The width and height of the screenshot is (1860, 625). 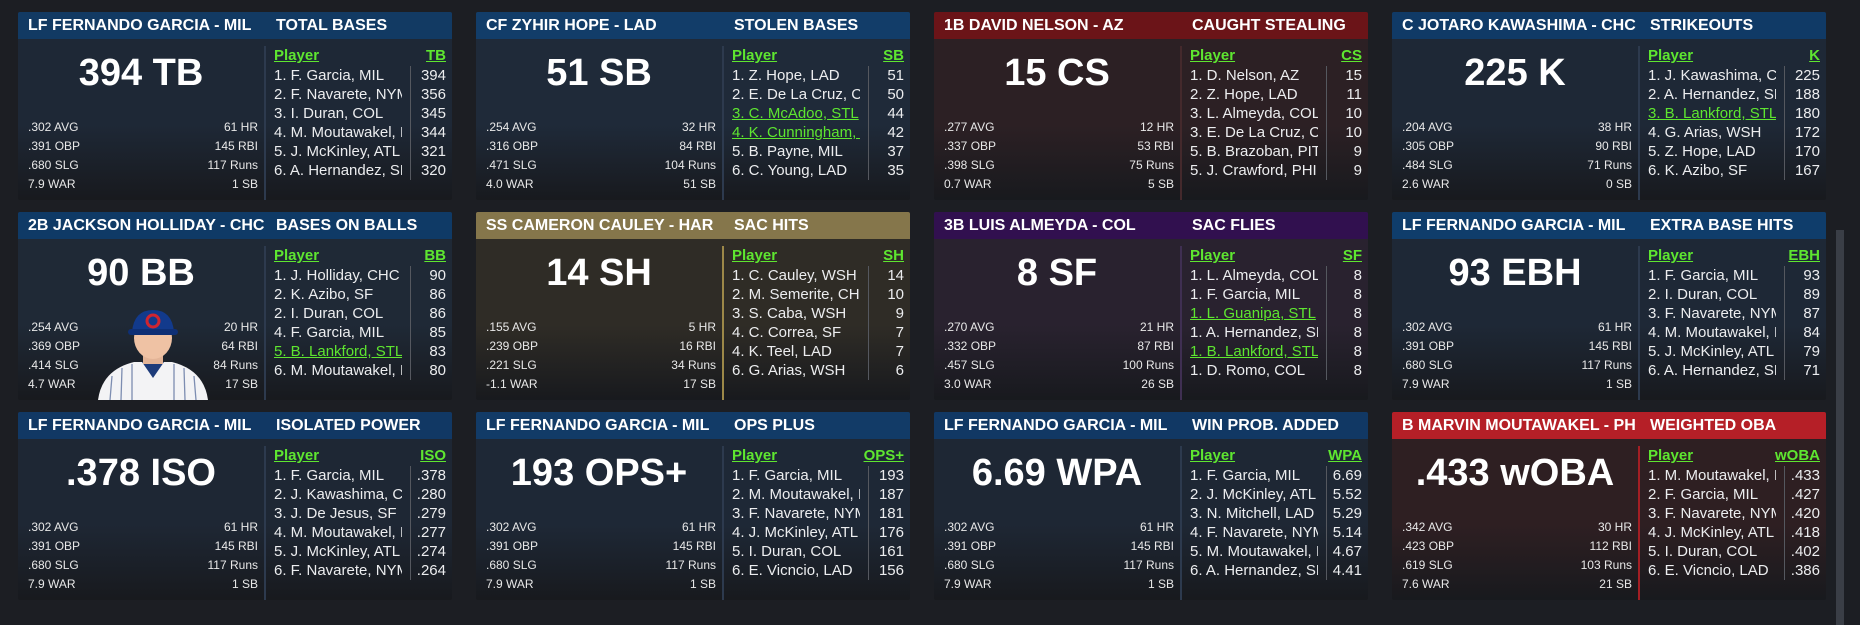 I want to click on player-name: B MARVIN MOUTAWAKEL - PH, so click(x=1519, y=425).